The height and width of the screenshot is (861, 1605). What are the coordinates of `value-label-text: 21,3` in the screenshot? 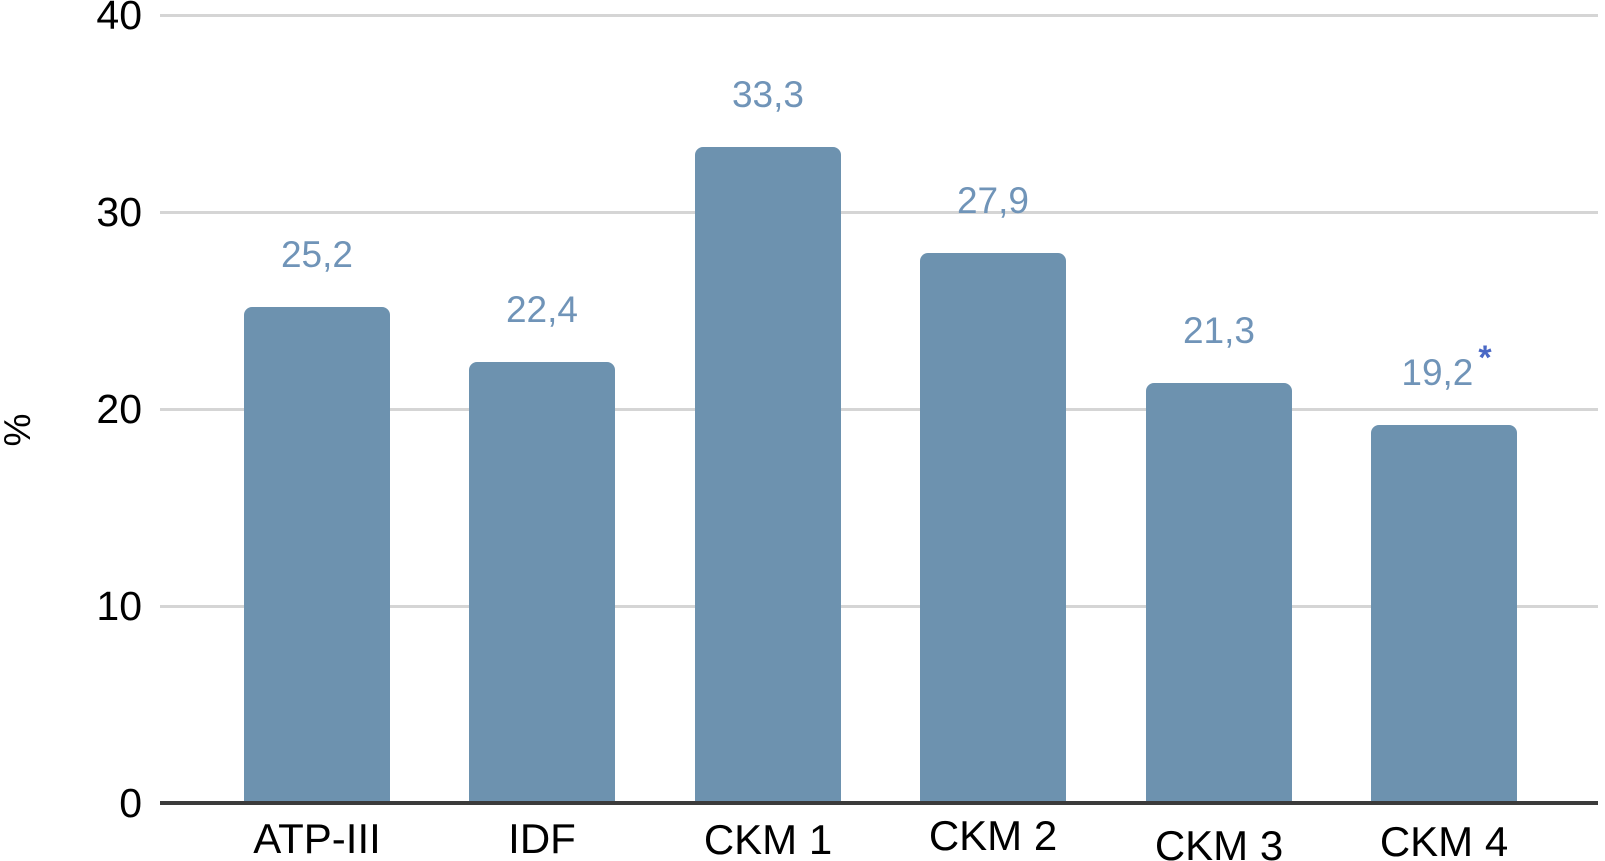 It's located at (1218, 330).